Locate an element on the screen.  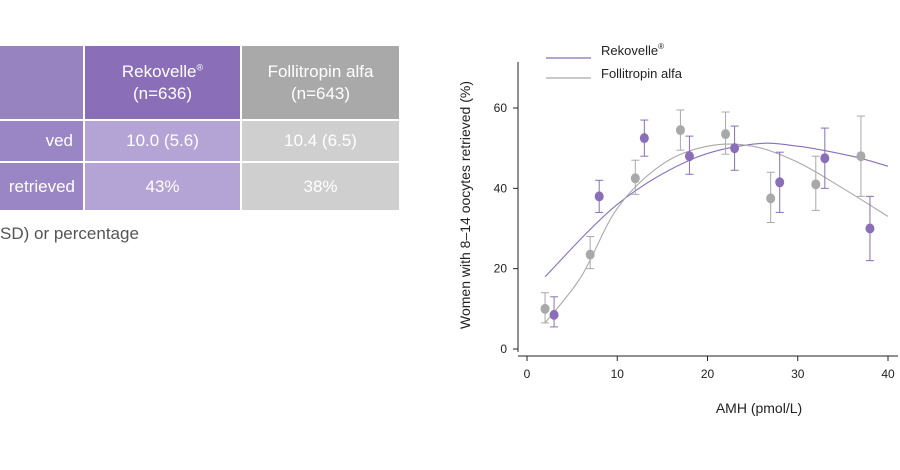
table-row-1-follitropin: 10.4 (6.5) is located at coordinates (320, 141).